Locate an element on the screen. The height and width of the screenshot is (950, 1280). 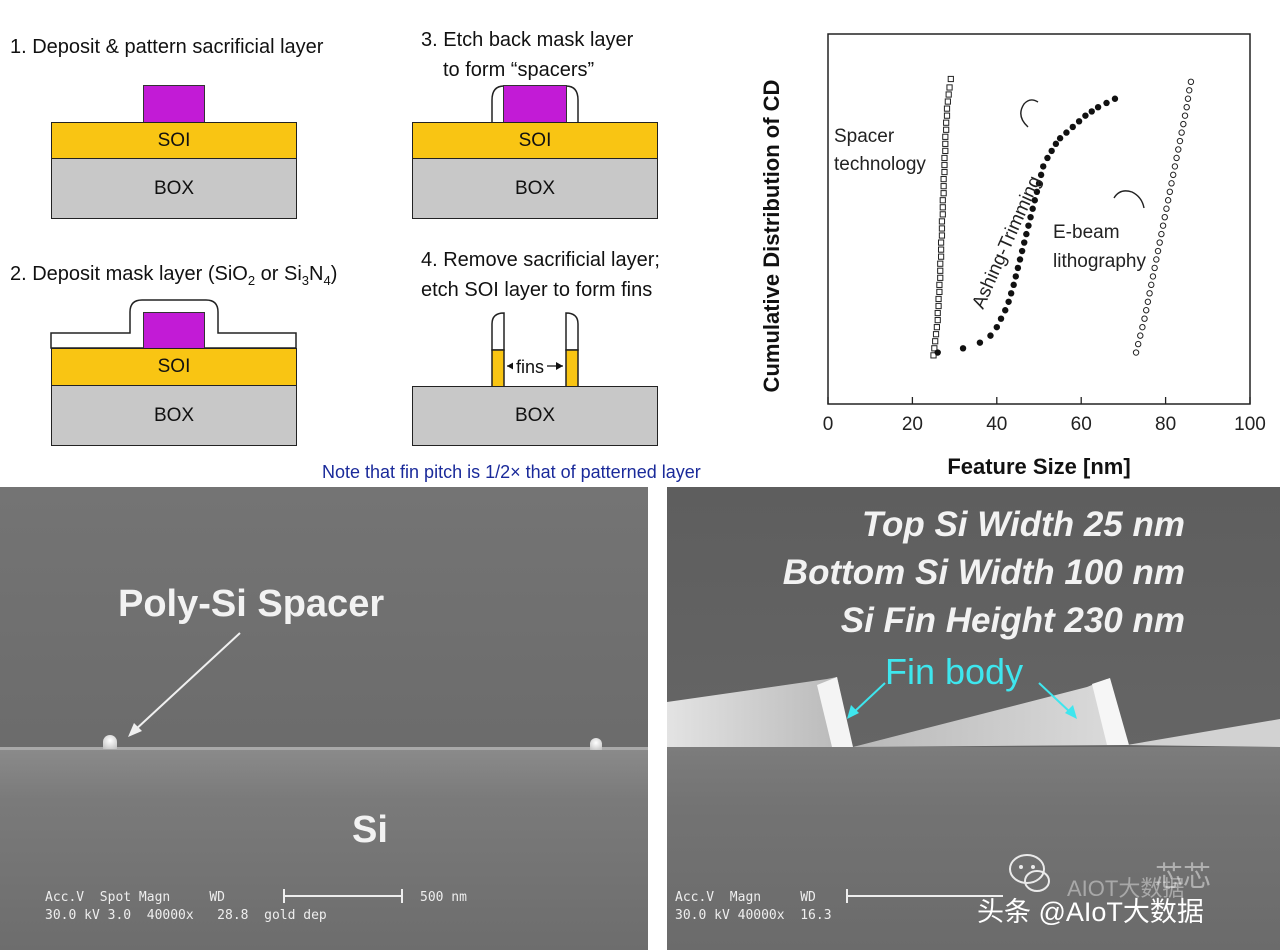
poly-si-spacer-left is located at coordinates (110, 742).